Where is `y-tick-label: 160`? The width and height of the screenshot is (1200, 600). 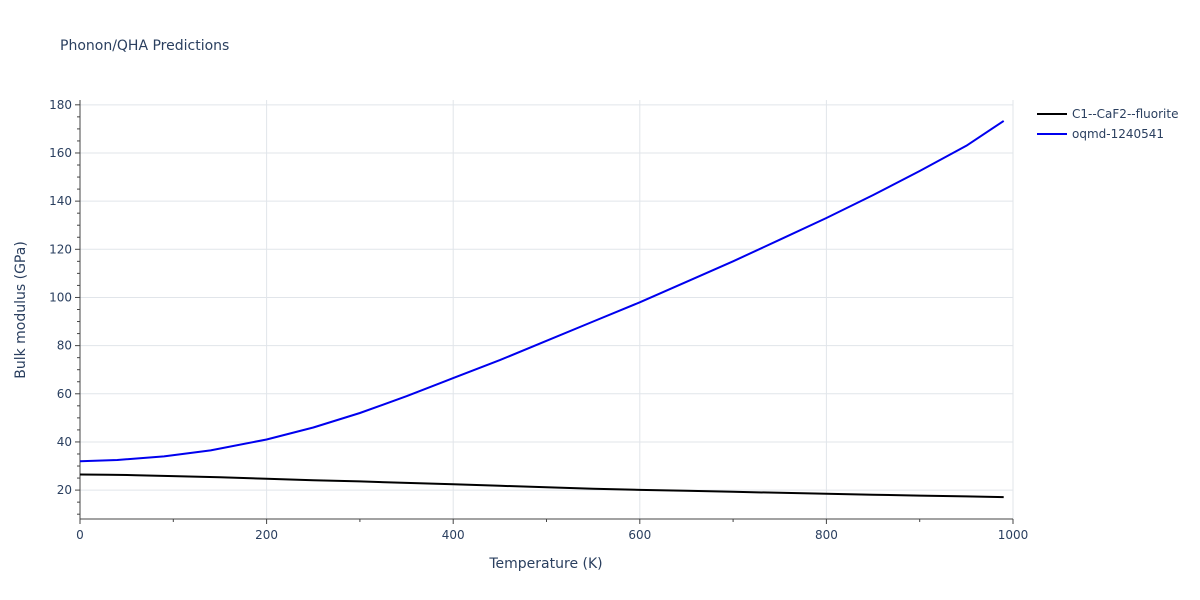 y-tick-label: 160 is located at coordinates (60, 153).